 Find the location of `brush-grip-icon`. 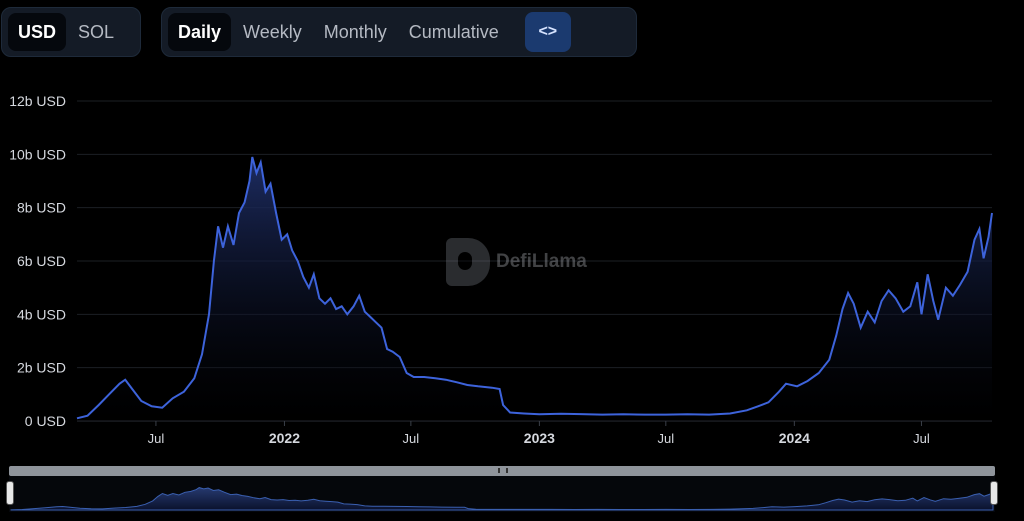

brush-grip-icon is located at coordinates (503, 470).